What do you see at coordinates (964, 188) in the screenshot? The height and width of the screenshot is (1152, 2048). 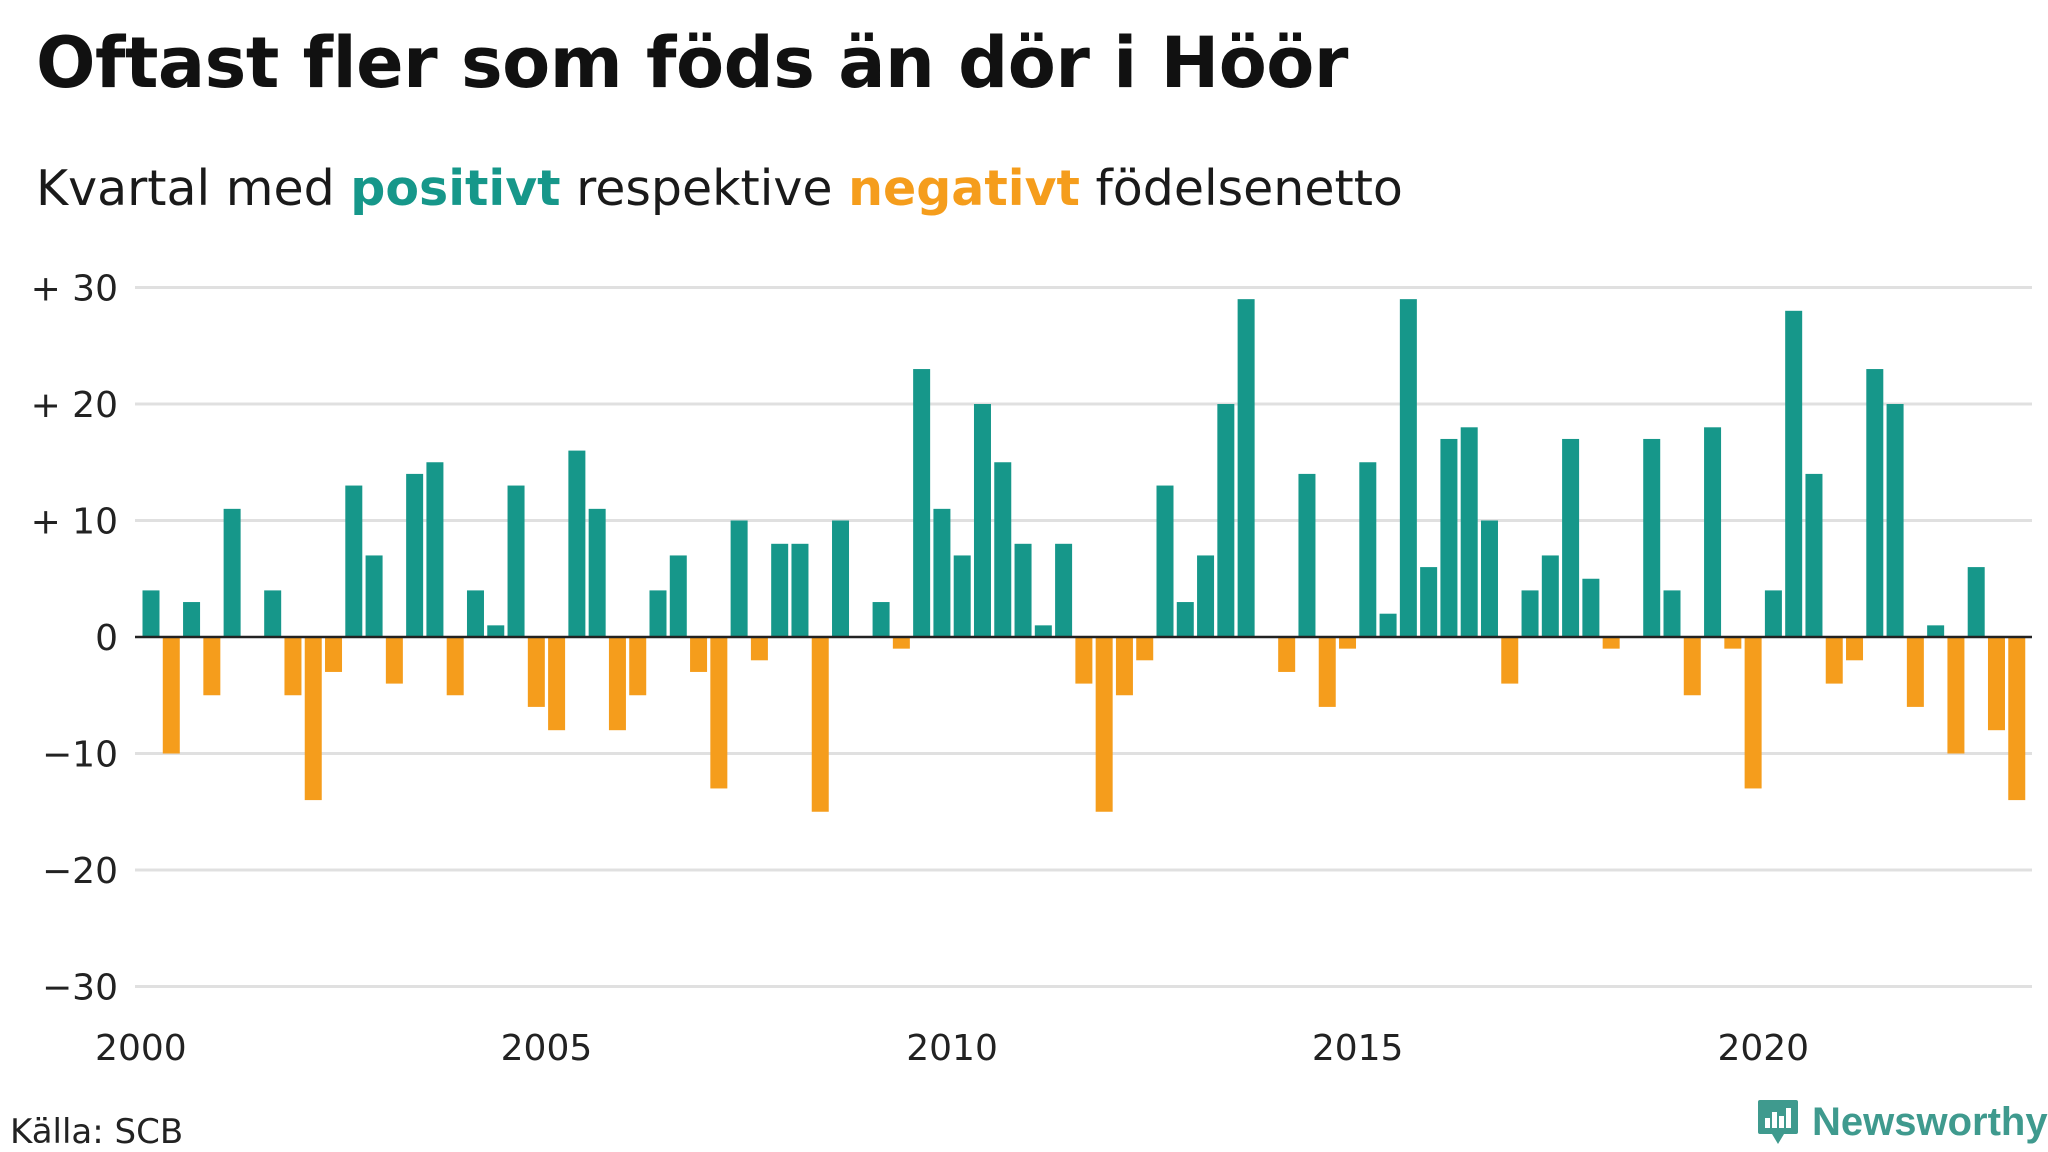 I see `subtitle-negative-word: negativt` at bounding box center [964, 188].